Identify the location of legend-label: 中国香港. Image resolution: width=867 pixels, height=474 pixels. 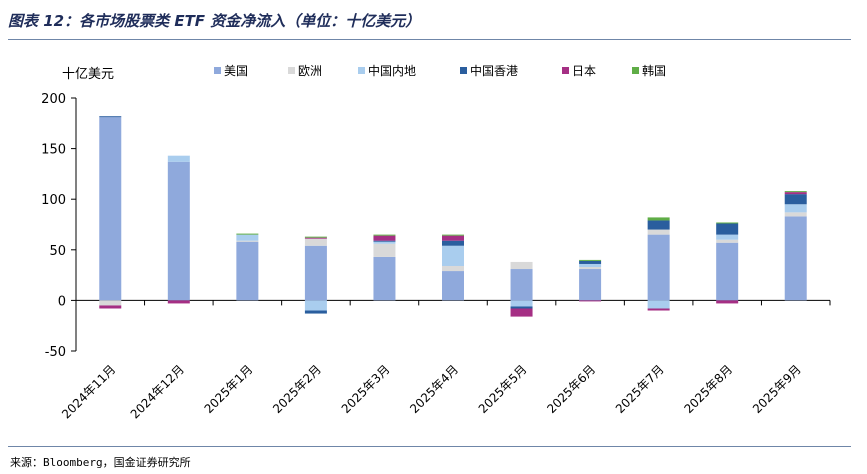
(494, 70).